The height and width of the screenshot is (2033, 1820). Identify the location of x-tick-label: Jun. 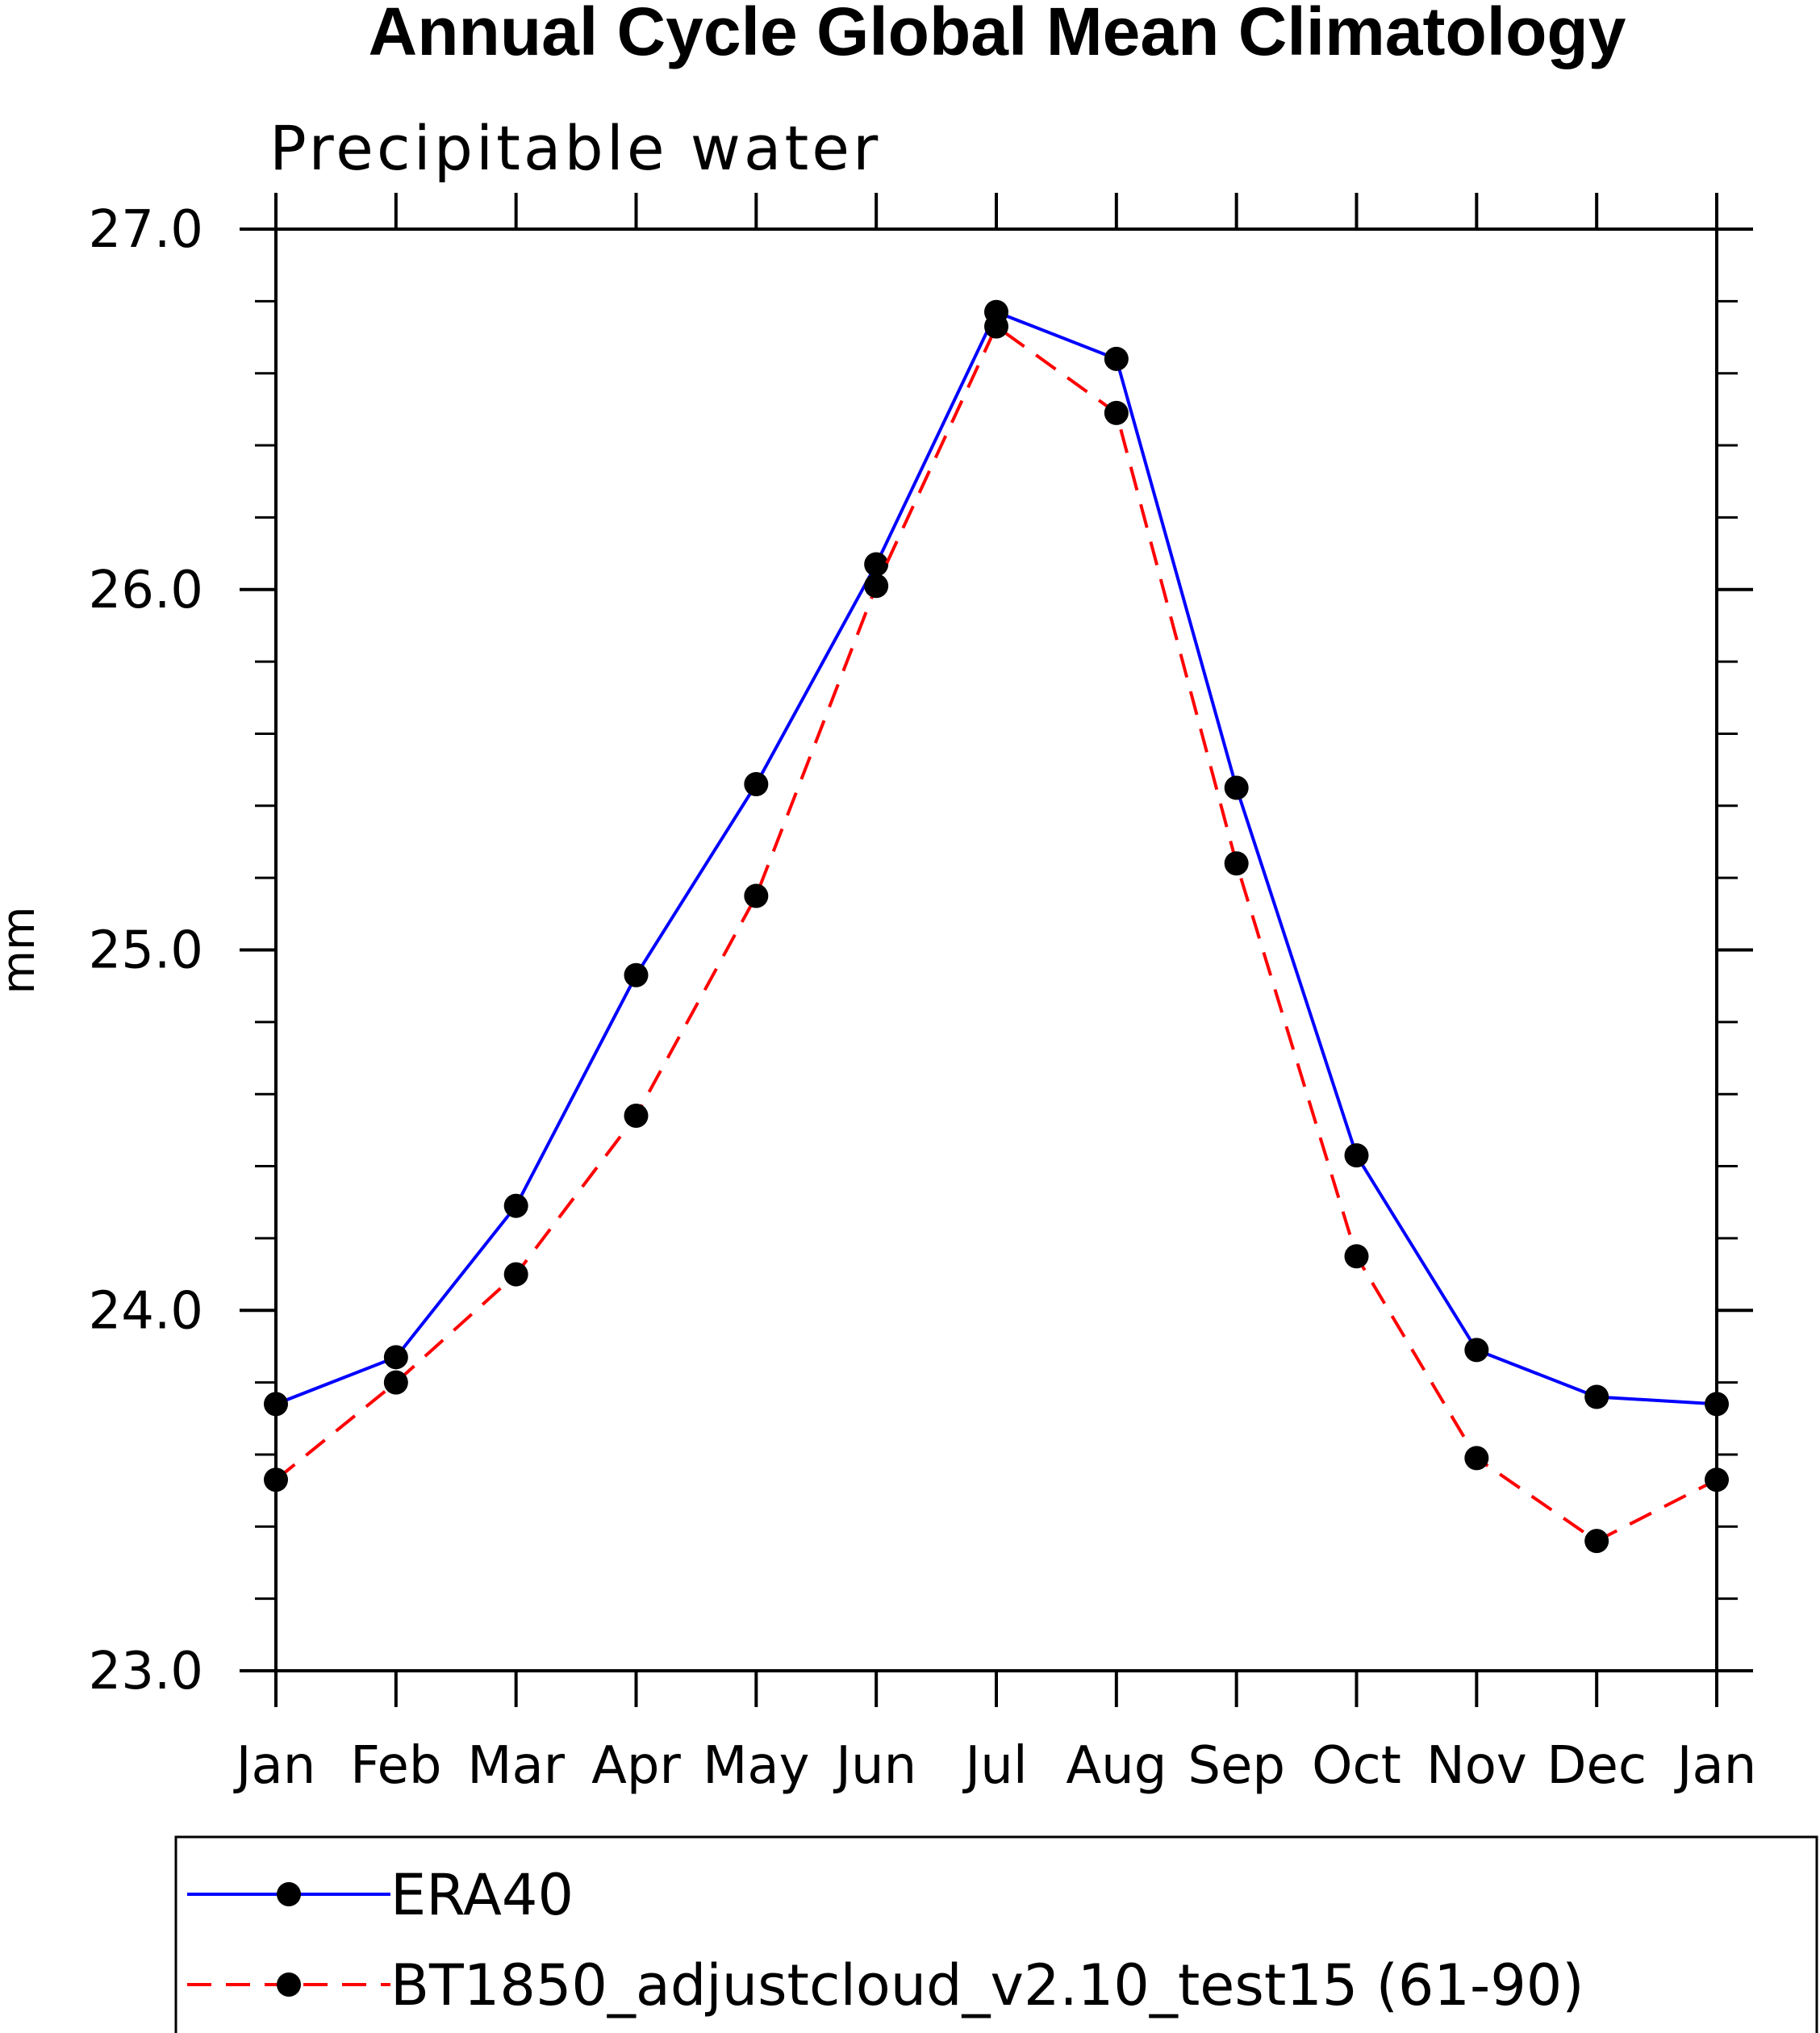
(874, 1766).